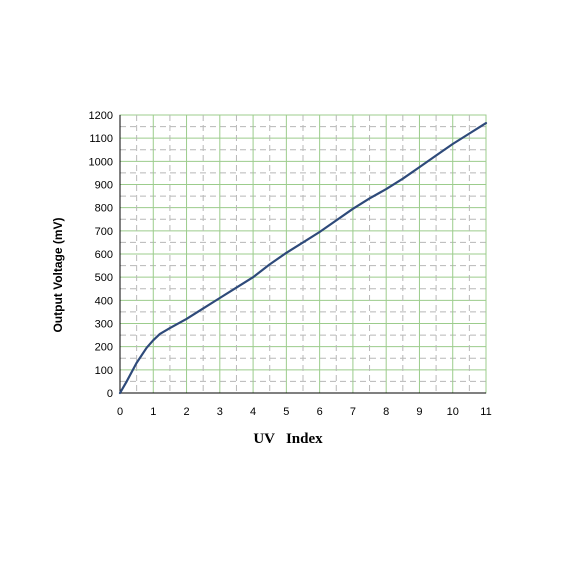  I want to click on x-tick-label: 2, so click(186, 412).